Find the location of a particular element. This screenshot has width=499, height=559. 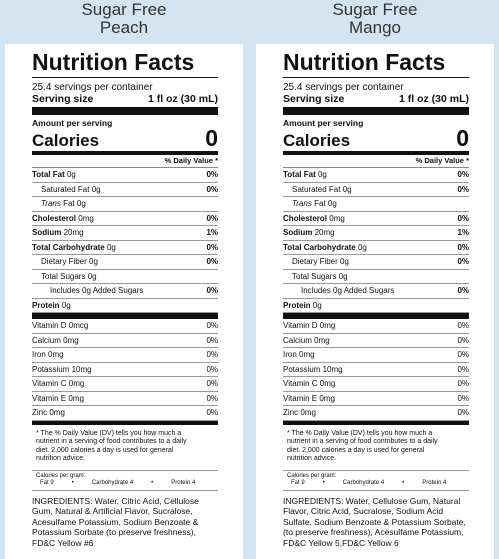

nutrient-label: Cholesterol is located at coordinates (305, 218).